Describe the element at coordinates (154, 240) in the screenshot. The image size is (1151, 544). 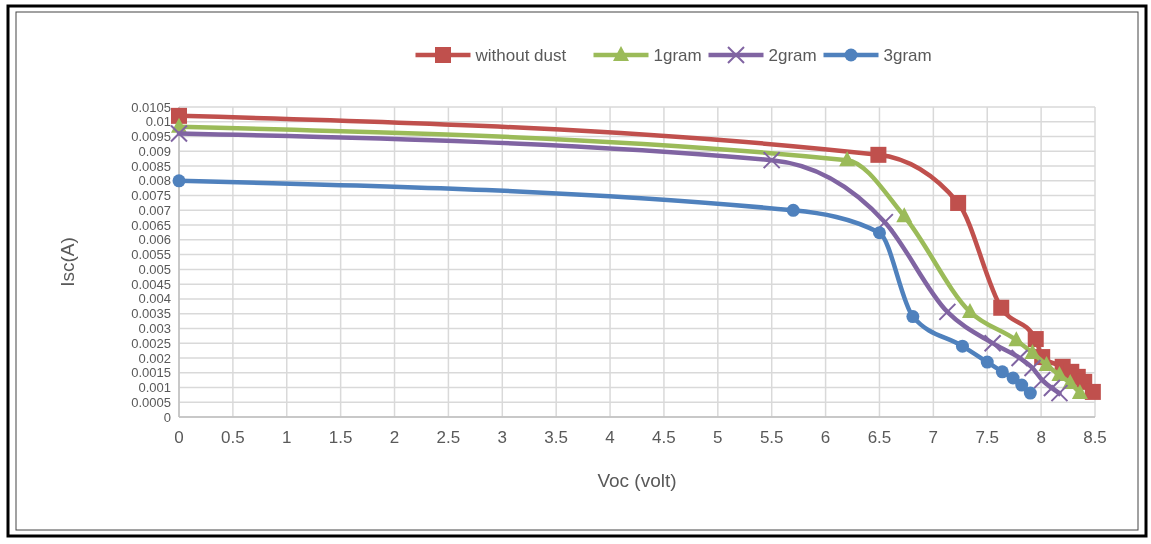
I see `y-tick-label: 0.006` at that location.